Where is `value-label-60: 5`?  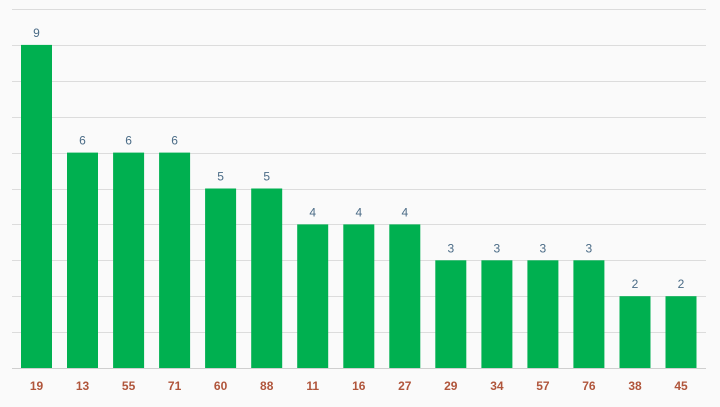 value-label-60: 5 is located at coordinates (220, 177).